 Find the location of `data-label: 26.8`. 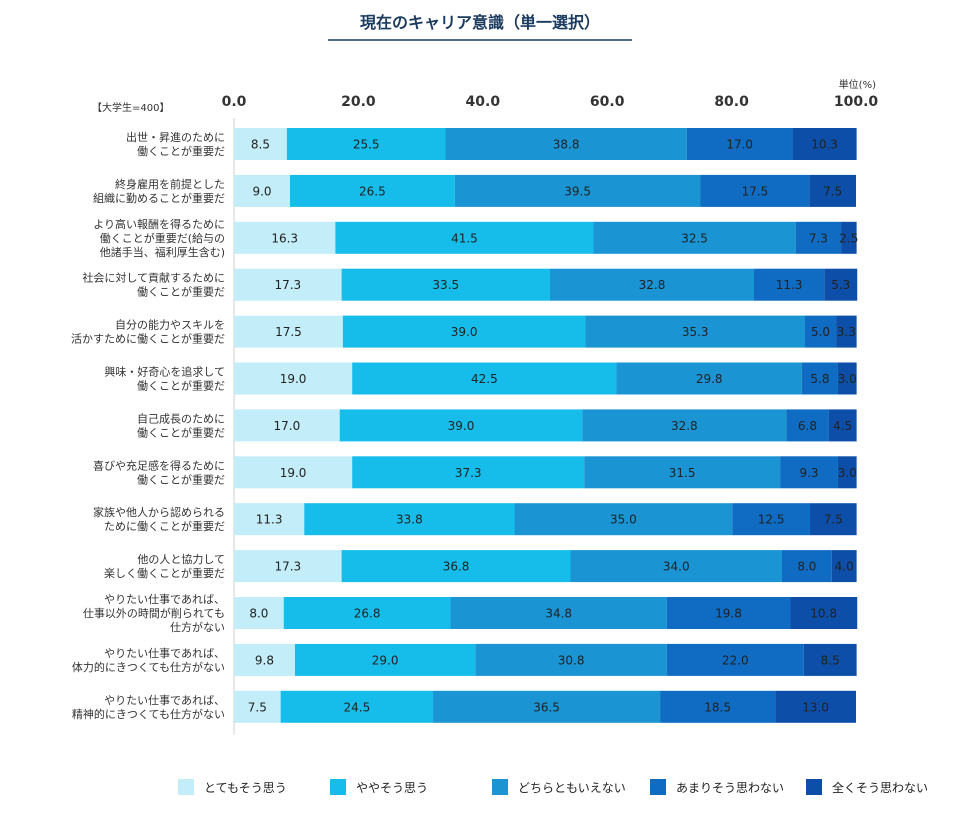

data-label: 26.8 is located at coordinates (367, 614).